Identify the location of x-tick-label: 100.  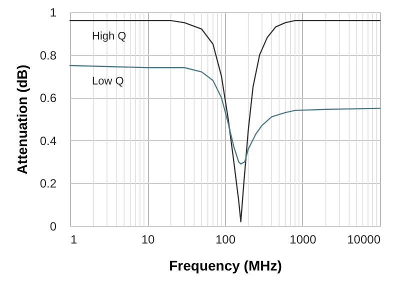
(225, 239).